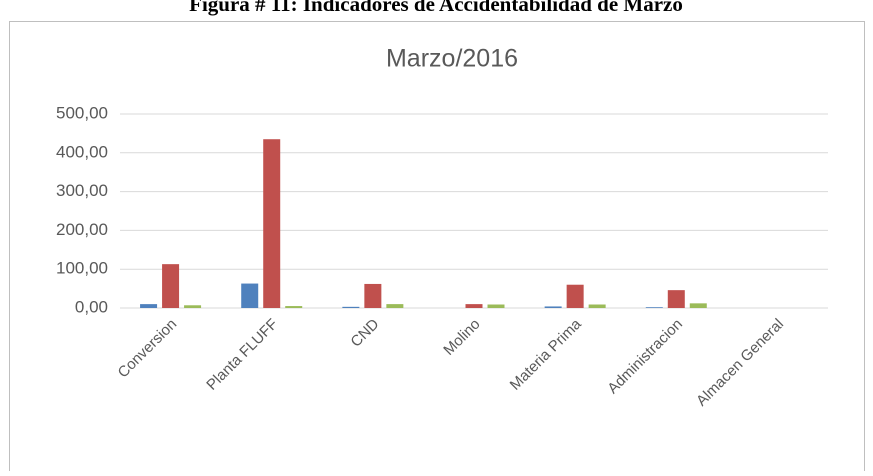  I want to click on y-tick-label: 0,00, so click(91, 306).